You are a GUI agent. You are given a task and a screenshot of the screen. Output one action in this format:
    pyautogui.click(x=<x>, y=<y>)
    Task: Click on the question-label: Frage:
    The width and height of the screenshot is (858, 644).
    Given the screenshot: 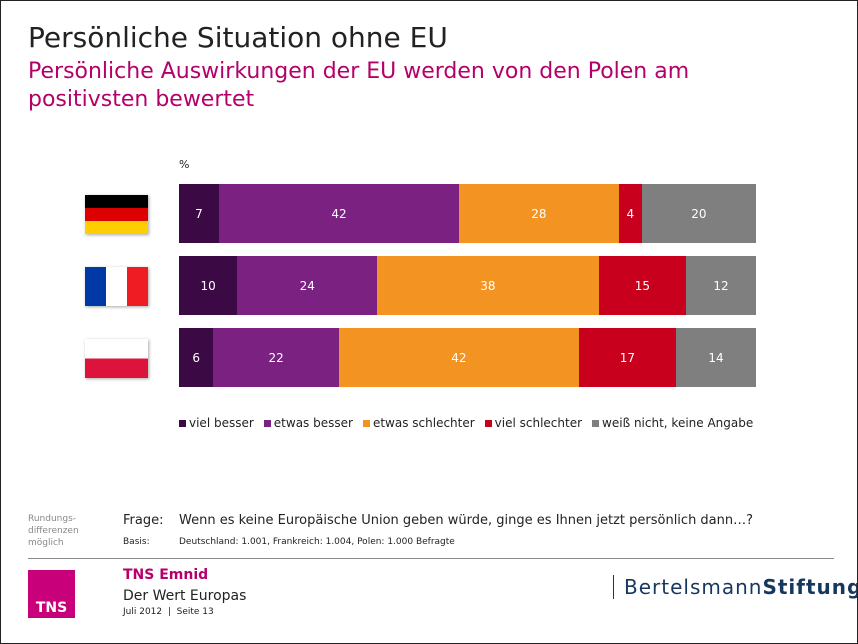 What is the action you would take?
    pyautogui.click(x=143, y=520)
    